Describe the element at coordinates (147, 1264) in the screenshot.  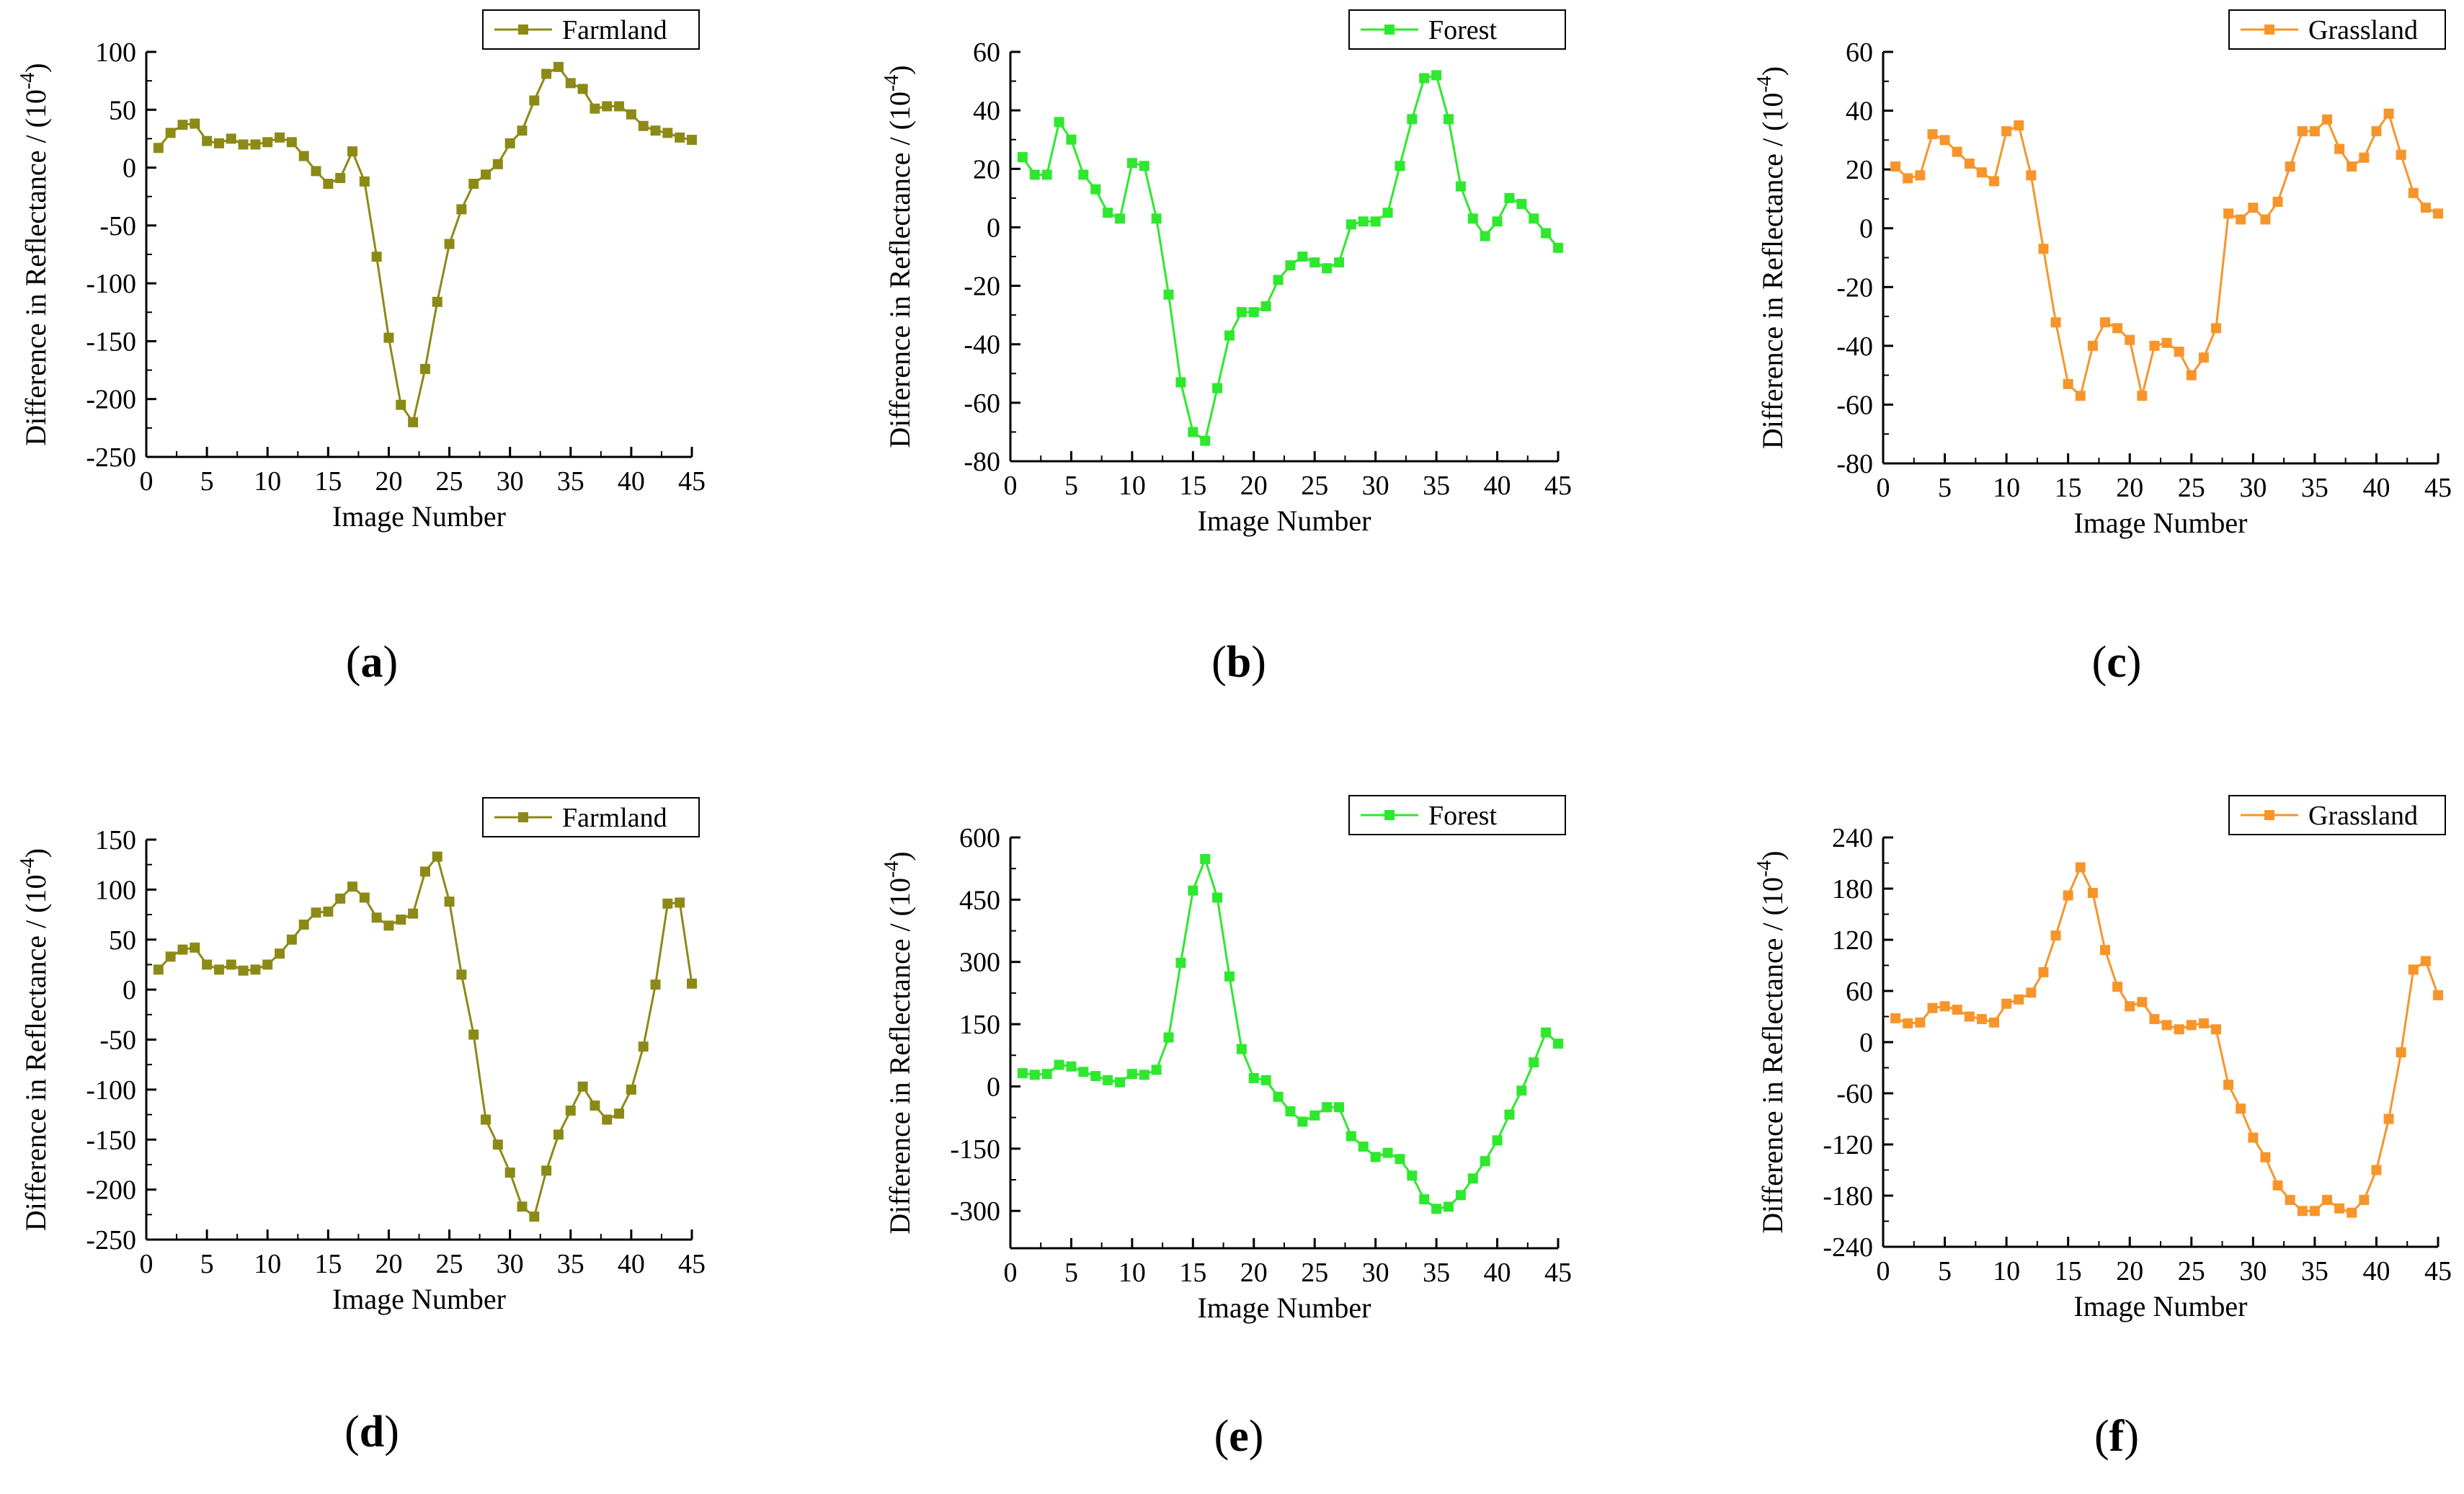
I see `x-tick-label: 0` at that location.